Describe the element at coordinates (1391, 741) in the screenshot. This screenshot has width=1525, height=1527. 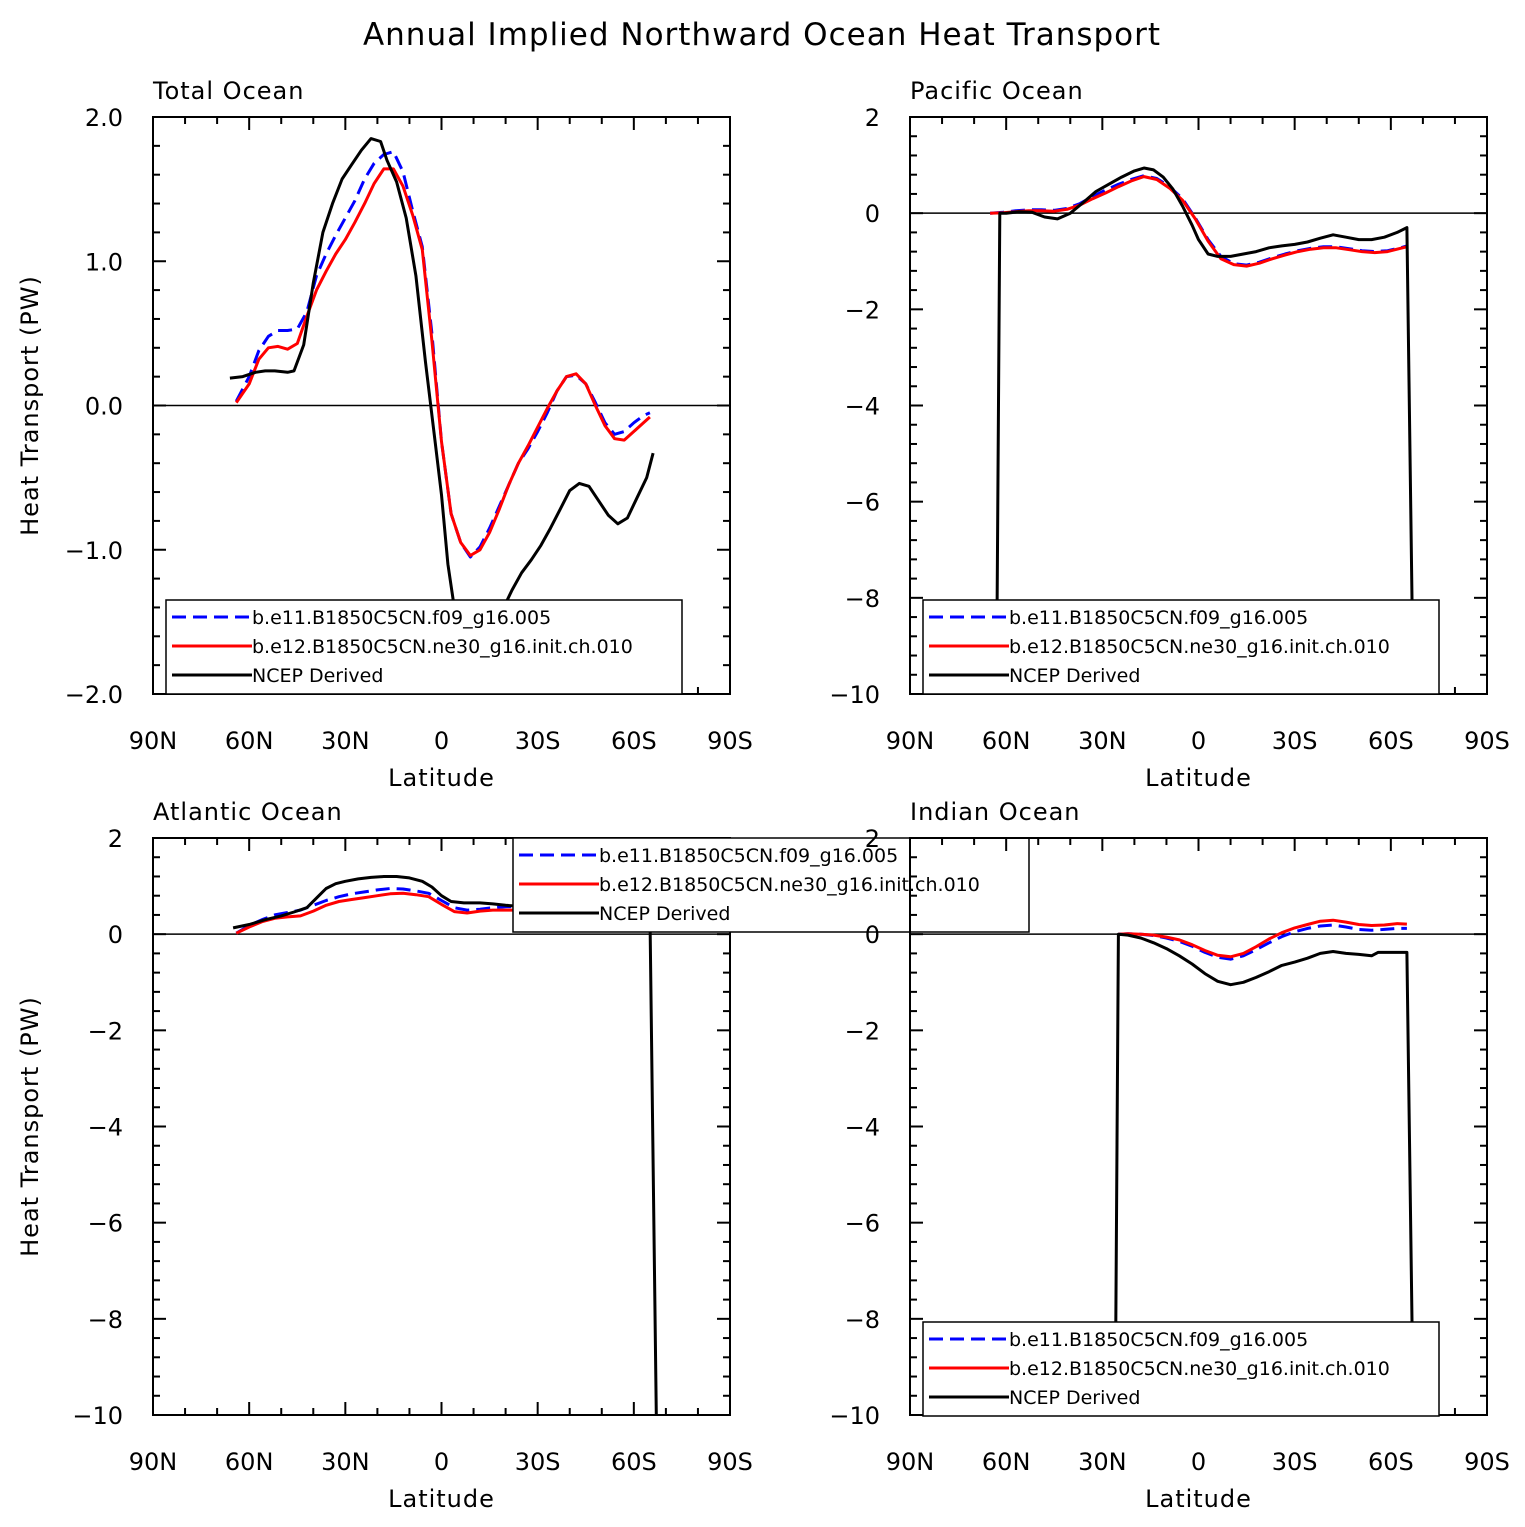
I see `panel-2-xtick-label: 60S` at that location.